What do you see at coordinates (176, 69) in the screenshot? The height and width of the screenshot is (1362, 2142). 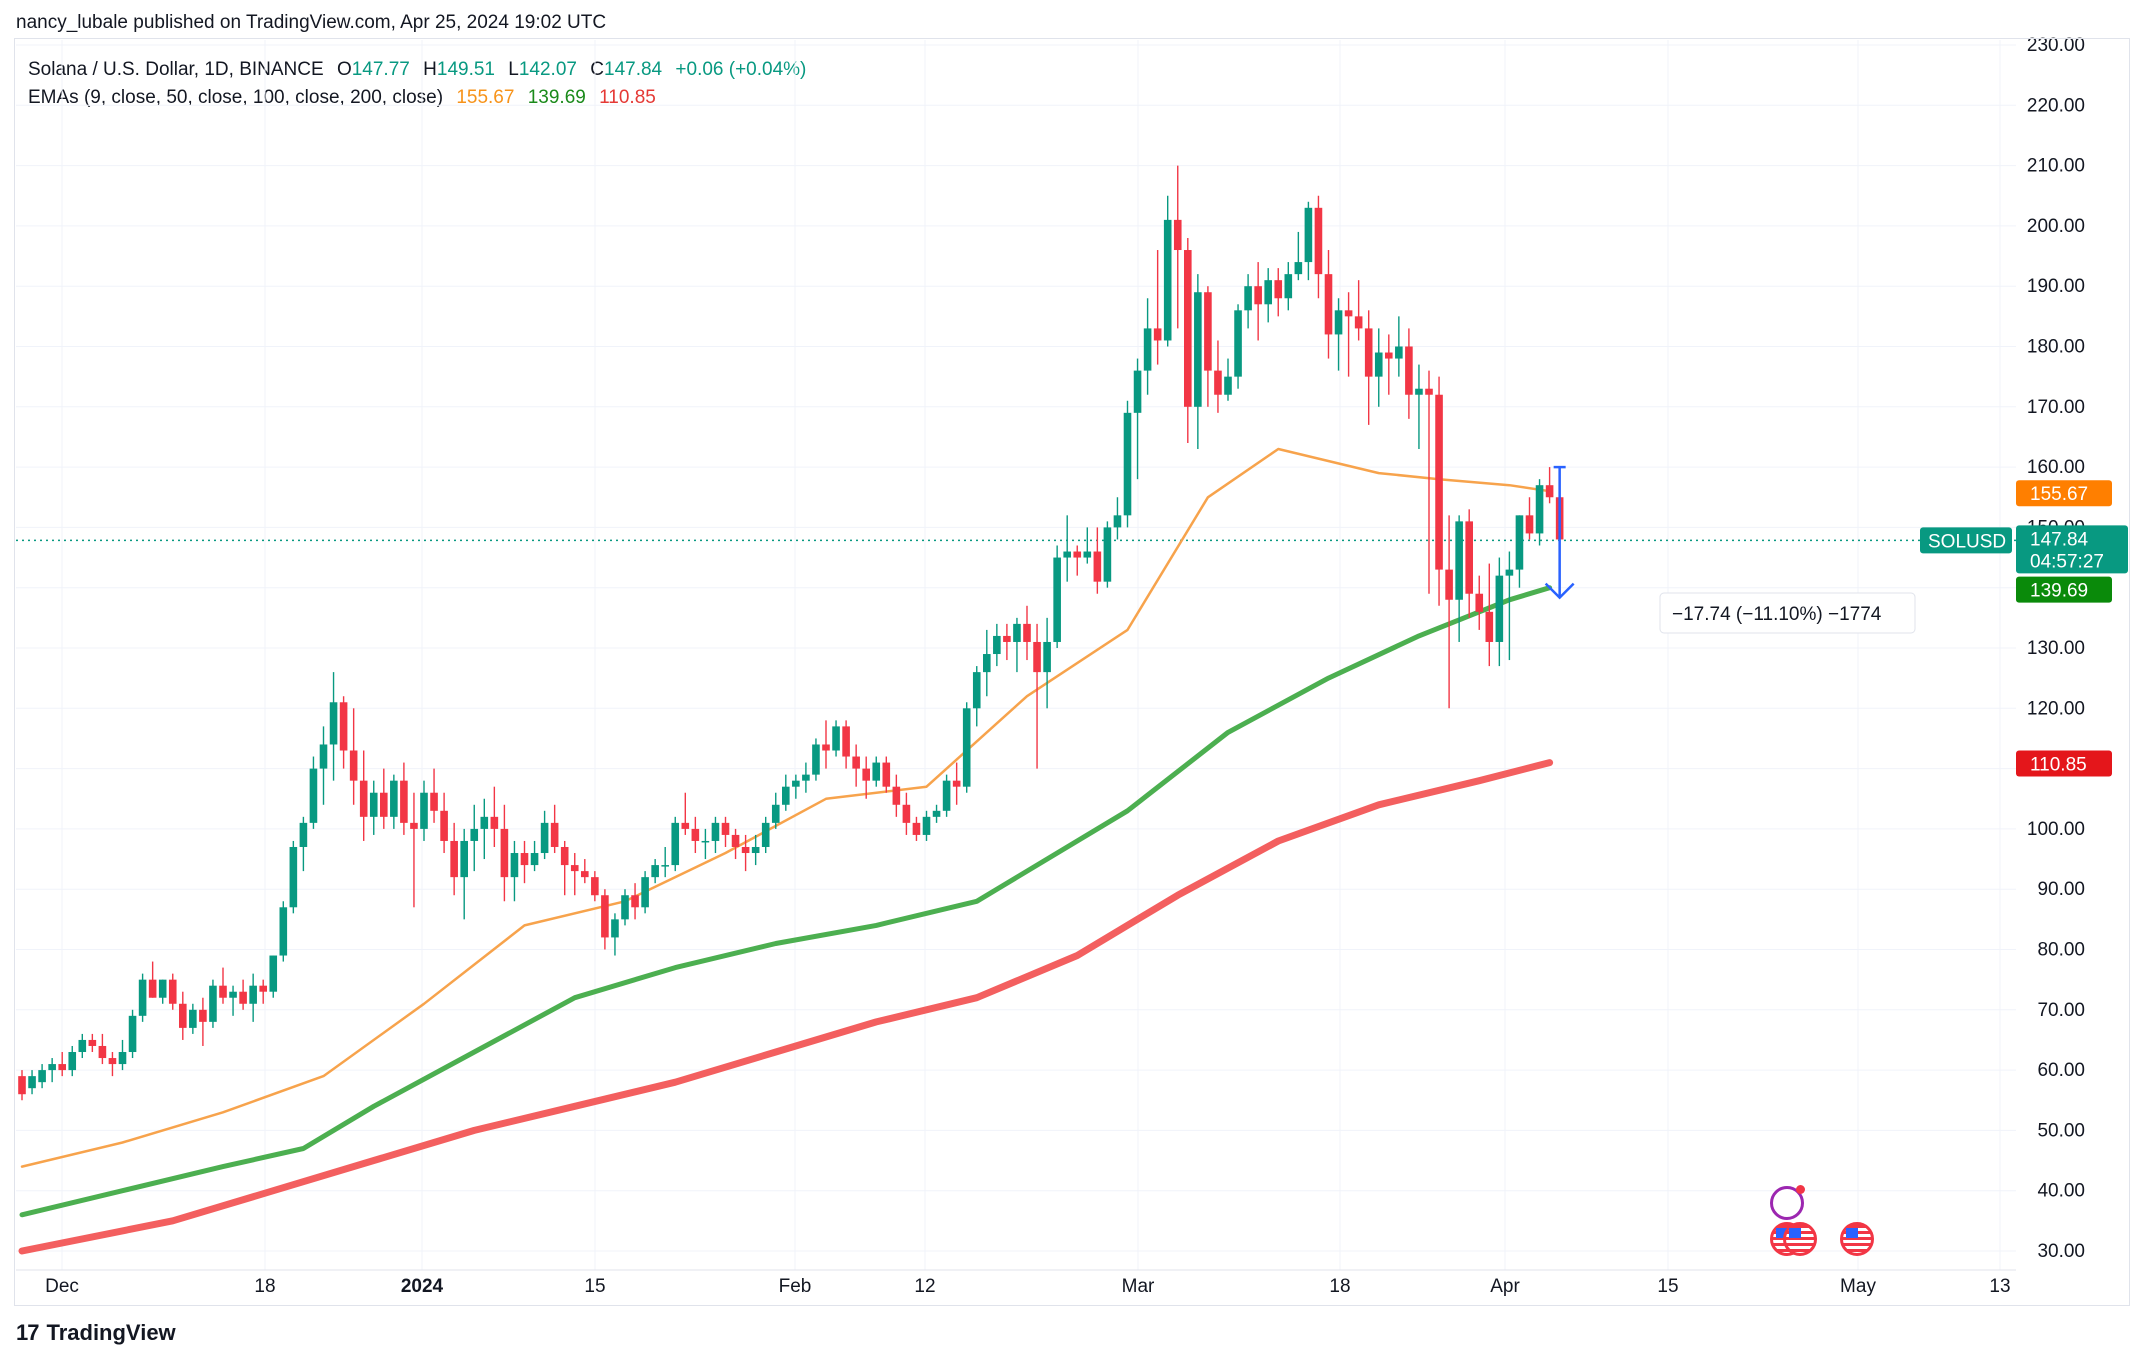 I see `legend-symbol: Solana / U.S. Dollar, 1D, BINANCE` at bounding box center [176, 69].